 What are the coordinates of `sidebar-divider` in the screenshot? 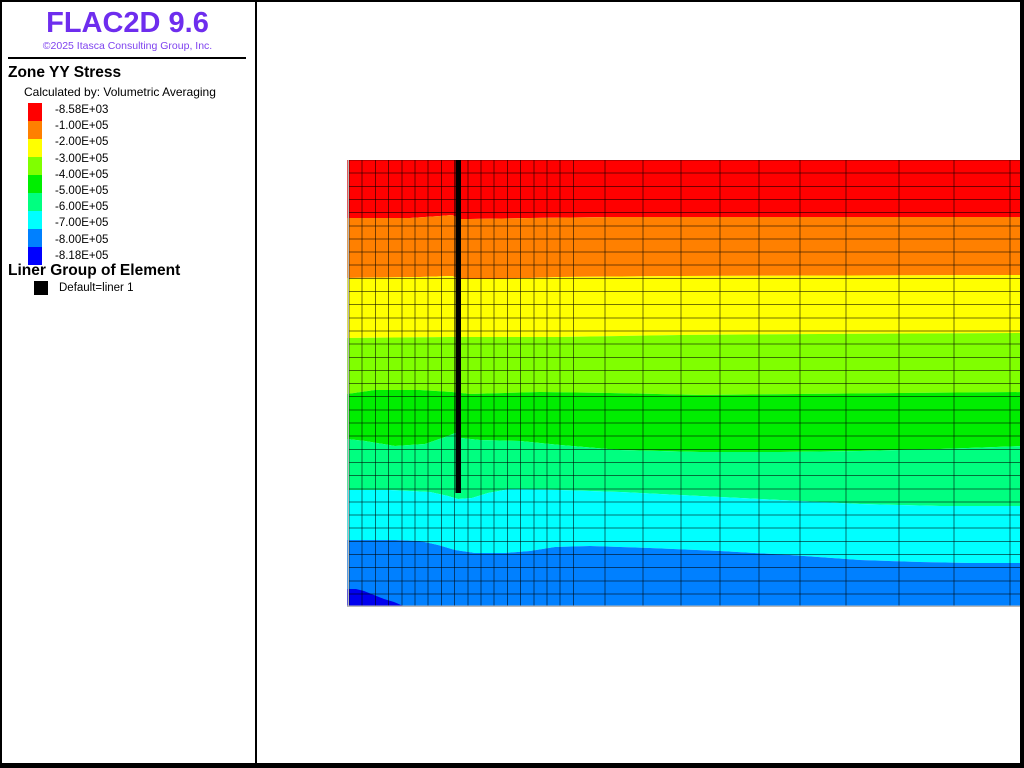 It's located at (256, 384).